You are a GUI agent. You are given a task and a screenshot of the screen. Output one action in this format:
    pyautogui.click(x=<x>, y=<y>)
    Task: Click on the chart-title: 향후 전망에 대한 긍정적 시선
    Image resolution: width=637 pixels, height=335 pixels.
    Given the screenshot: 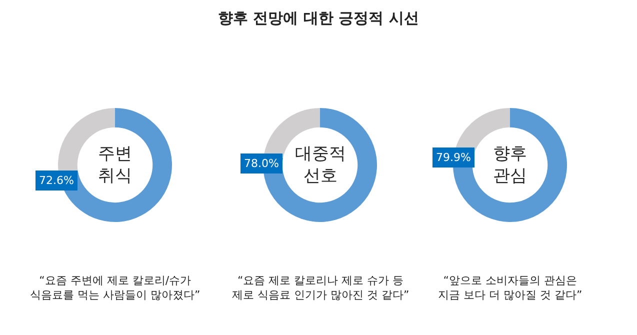 What is the action you would take?
    pyautogui.click(x=318, y=18)
    